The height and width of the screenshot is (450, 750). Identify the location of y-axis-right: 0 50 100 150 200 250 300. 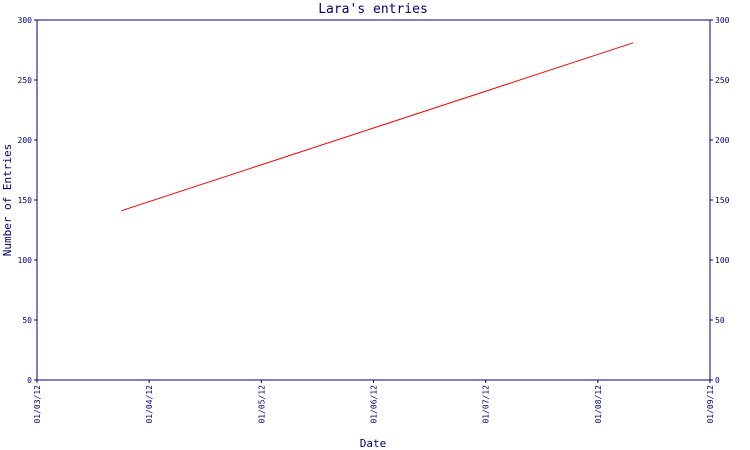
(720, 200).